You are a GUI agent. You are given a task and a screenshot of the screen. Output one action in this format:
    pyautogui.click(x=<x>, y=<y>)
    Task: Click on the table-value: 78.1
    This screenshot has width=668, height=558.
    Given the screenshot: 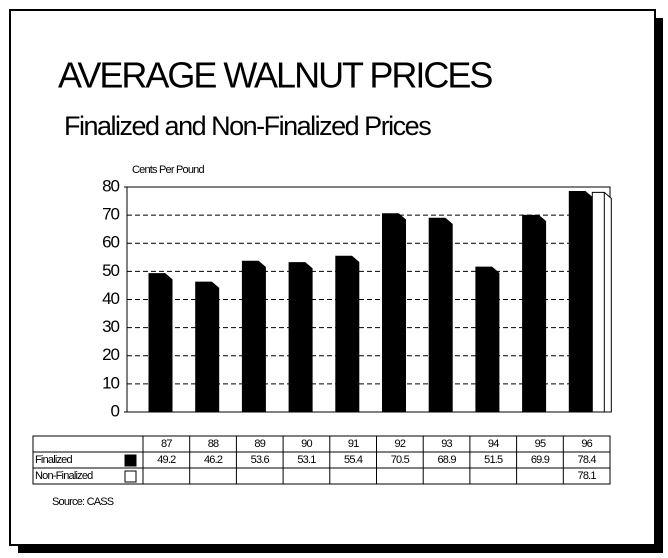 What is the action you would take?
    pyautogui.click(x=587, y=476)
    